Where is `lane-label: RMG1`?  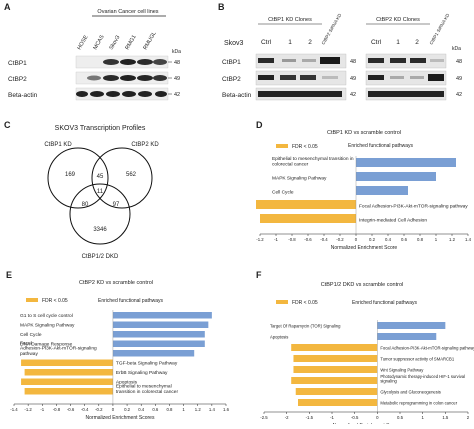 lane-label: RMG1 is located at coordinates (131, 42).